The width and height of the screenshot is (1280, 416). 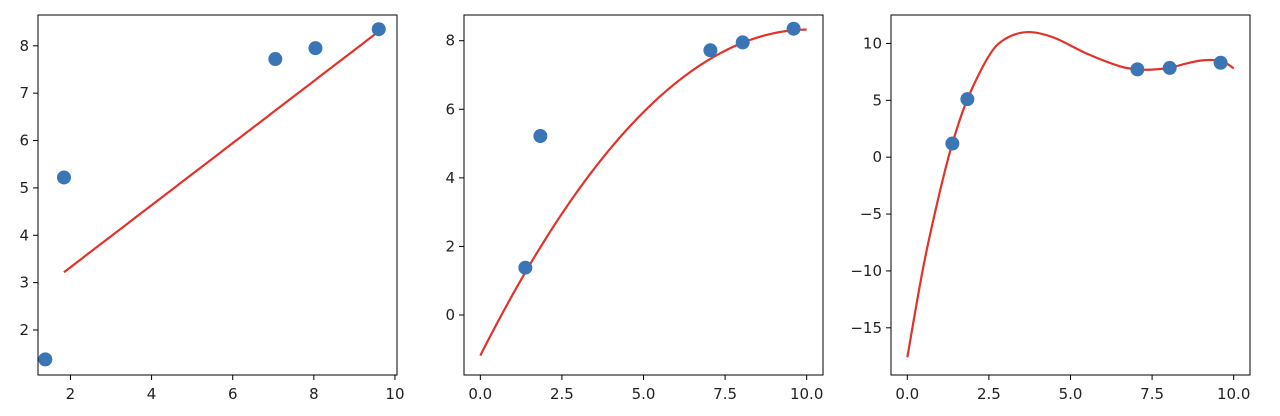 What do you see at coordinates (152, 394) in the screenshot?
I see `x-tick-label: 4` at bounding box center [152, 394].